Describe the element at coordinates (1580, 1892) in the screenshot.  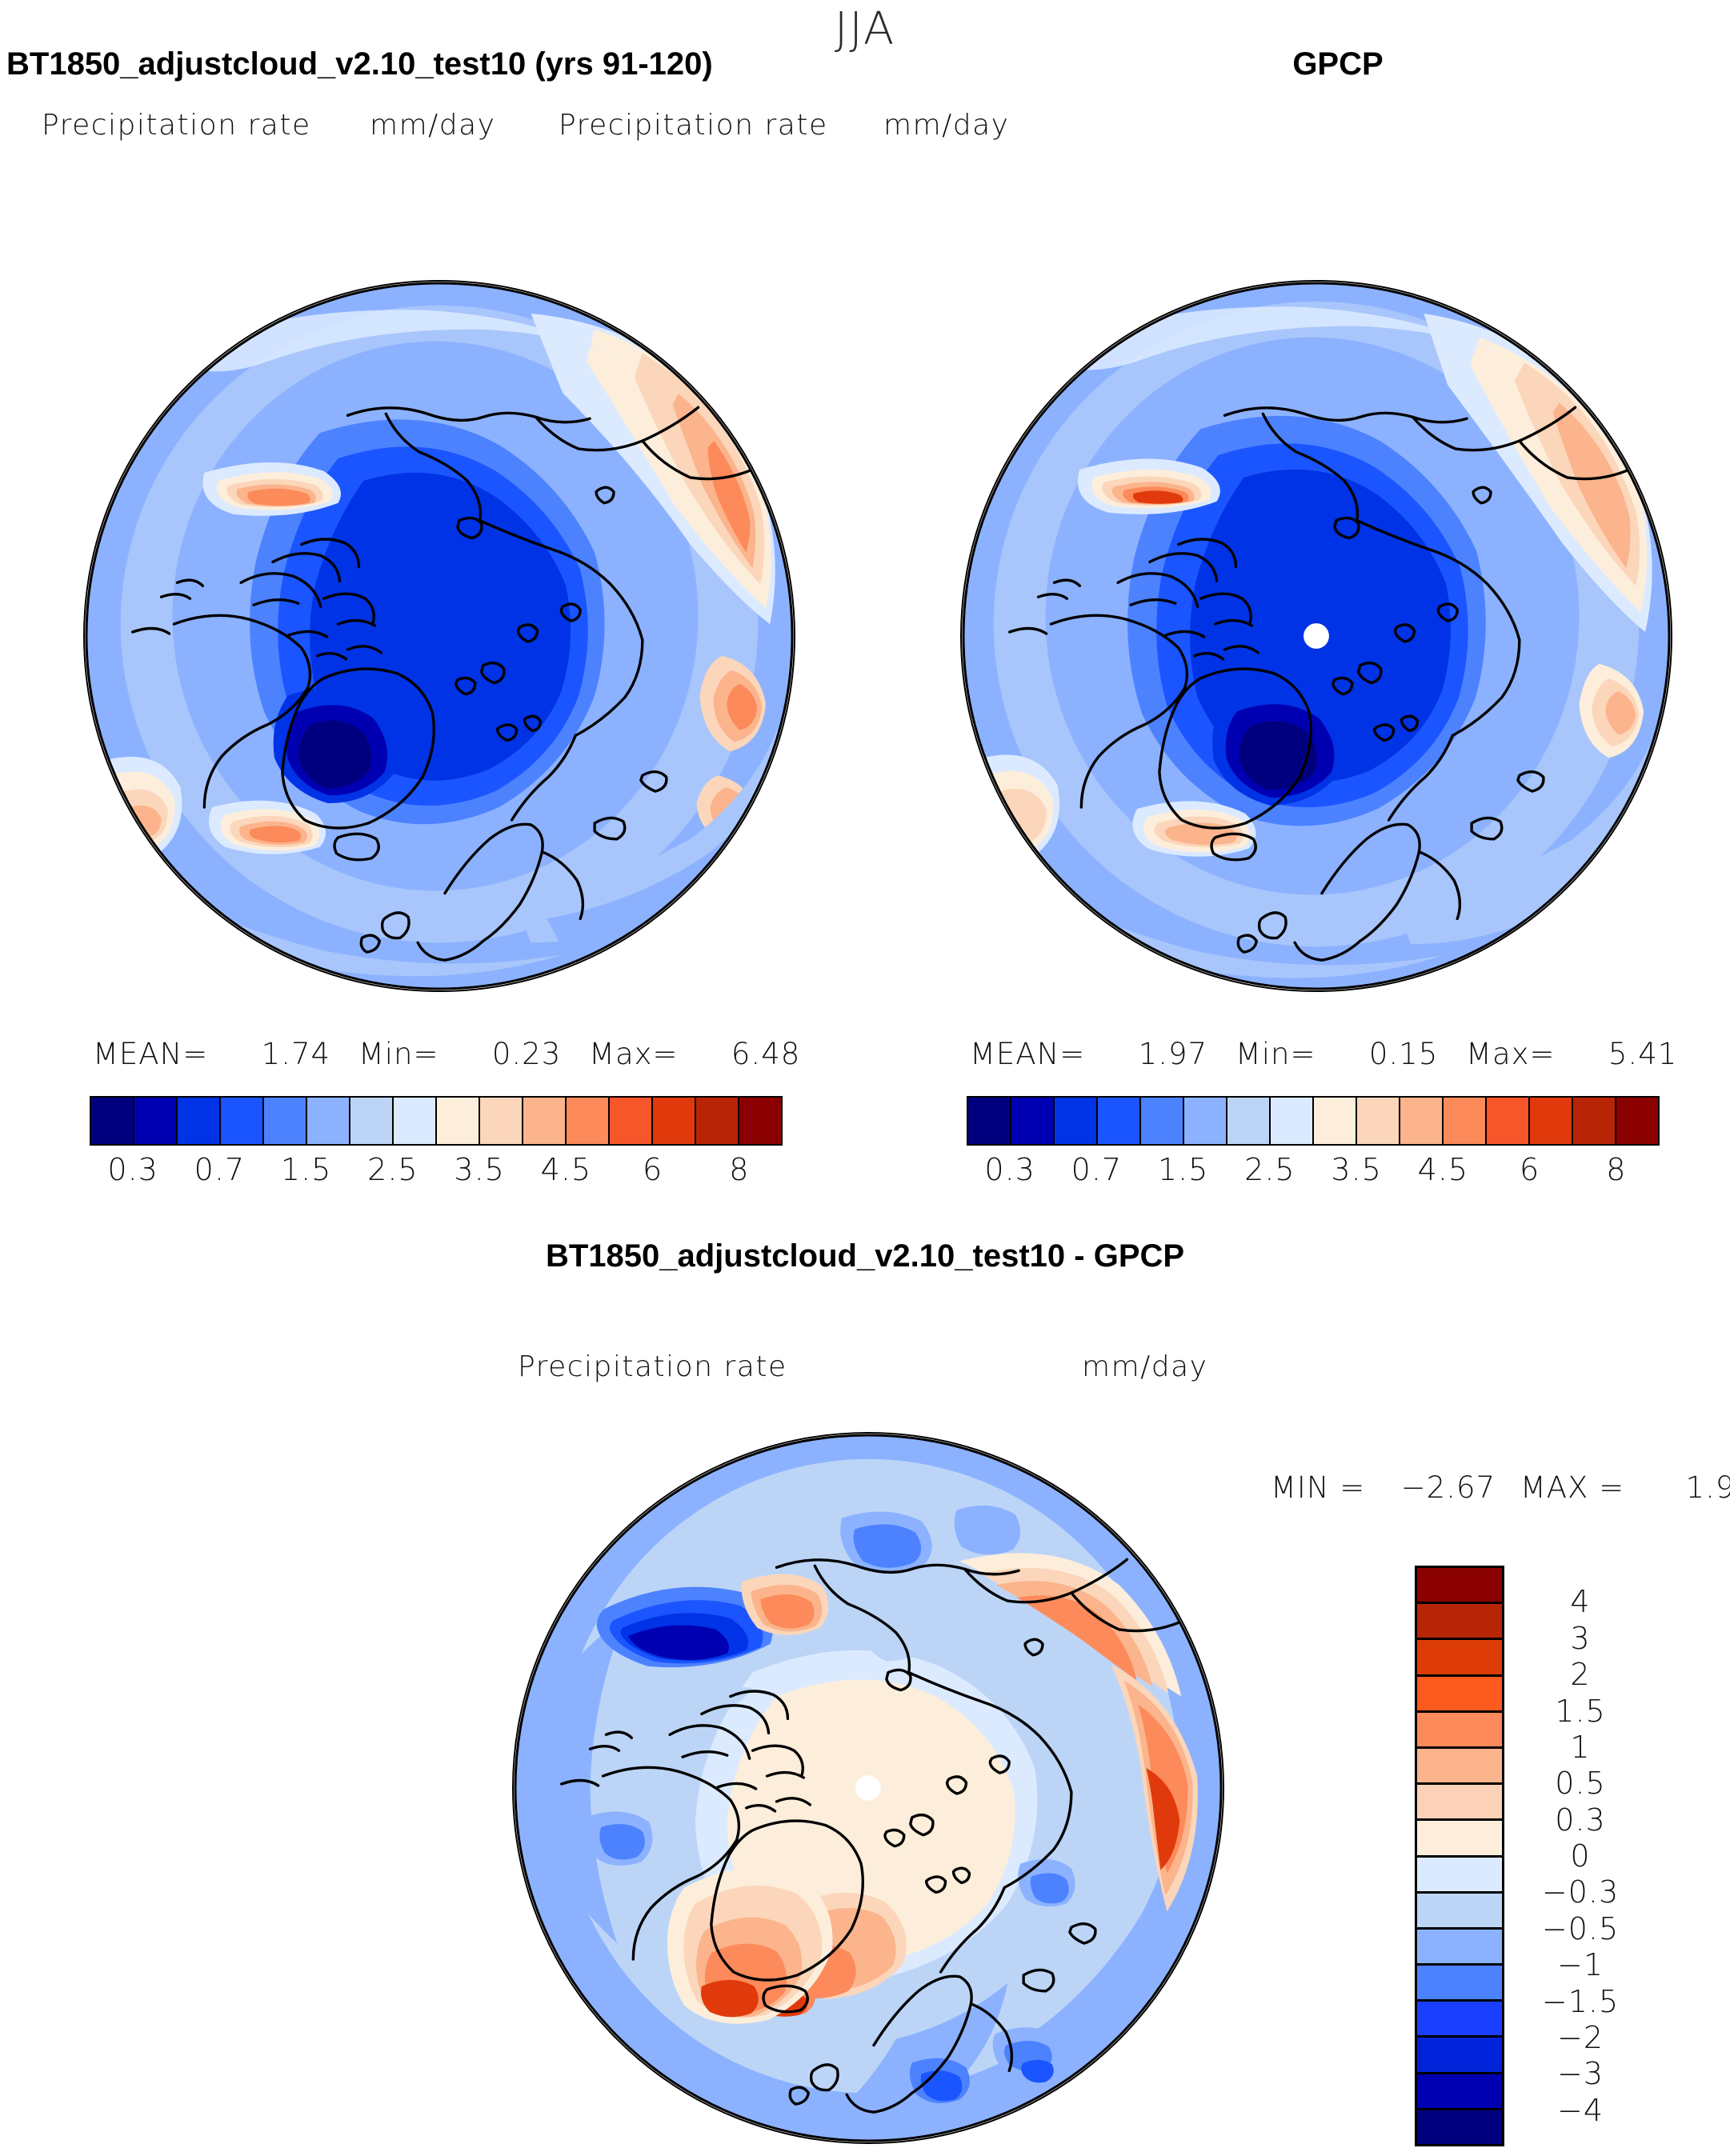
I see `colorbar-tick-label: −0.3` at that location.